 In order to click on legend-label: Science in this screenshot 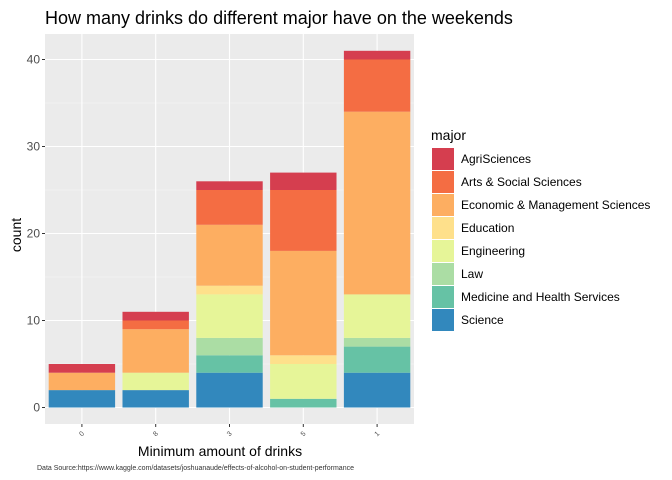, I will do `click(482, 320)`.